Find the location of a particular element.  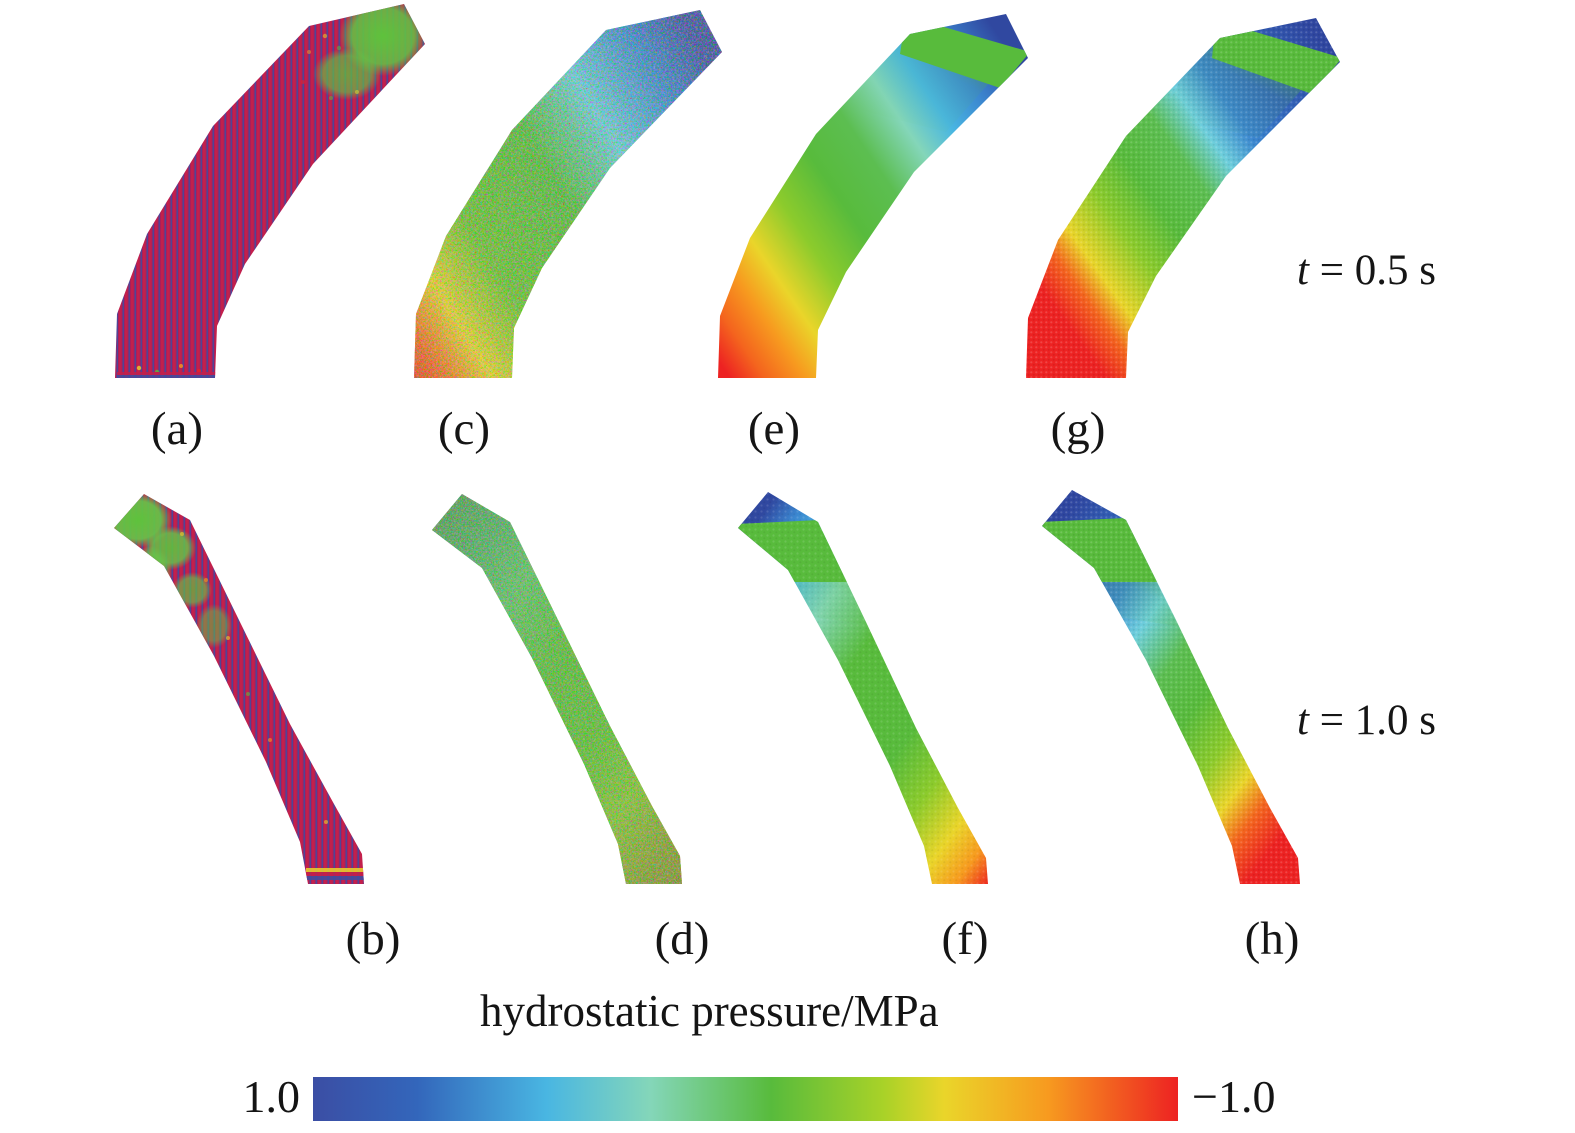

panel-d-beam is located at coordinates (565, 691).